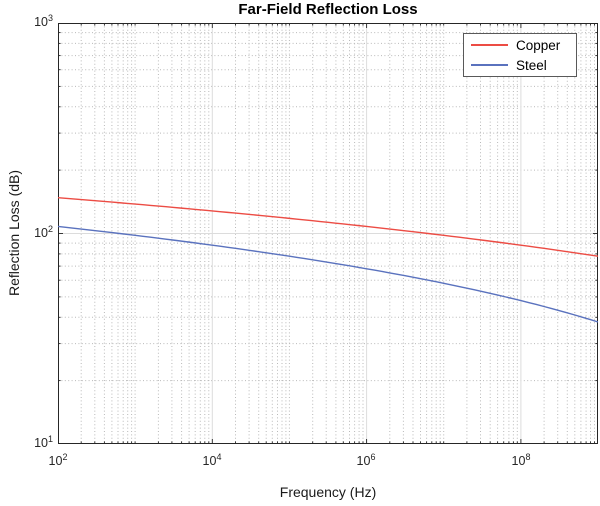  Describe the element at coordinates (43, 21) in the screenshot. I see `y-tick-label-1e3: 10³` at that location.